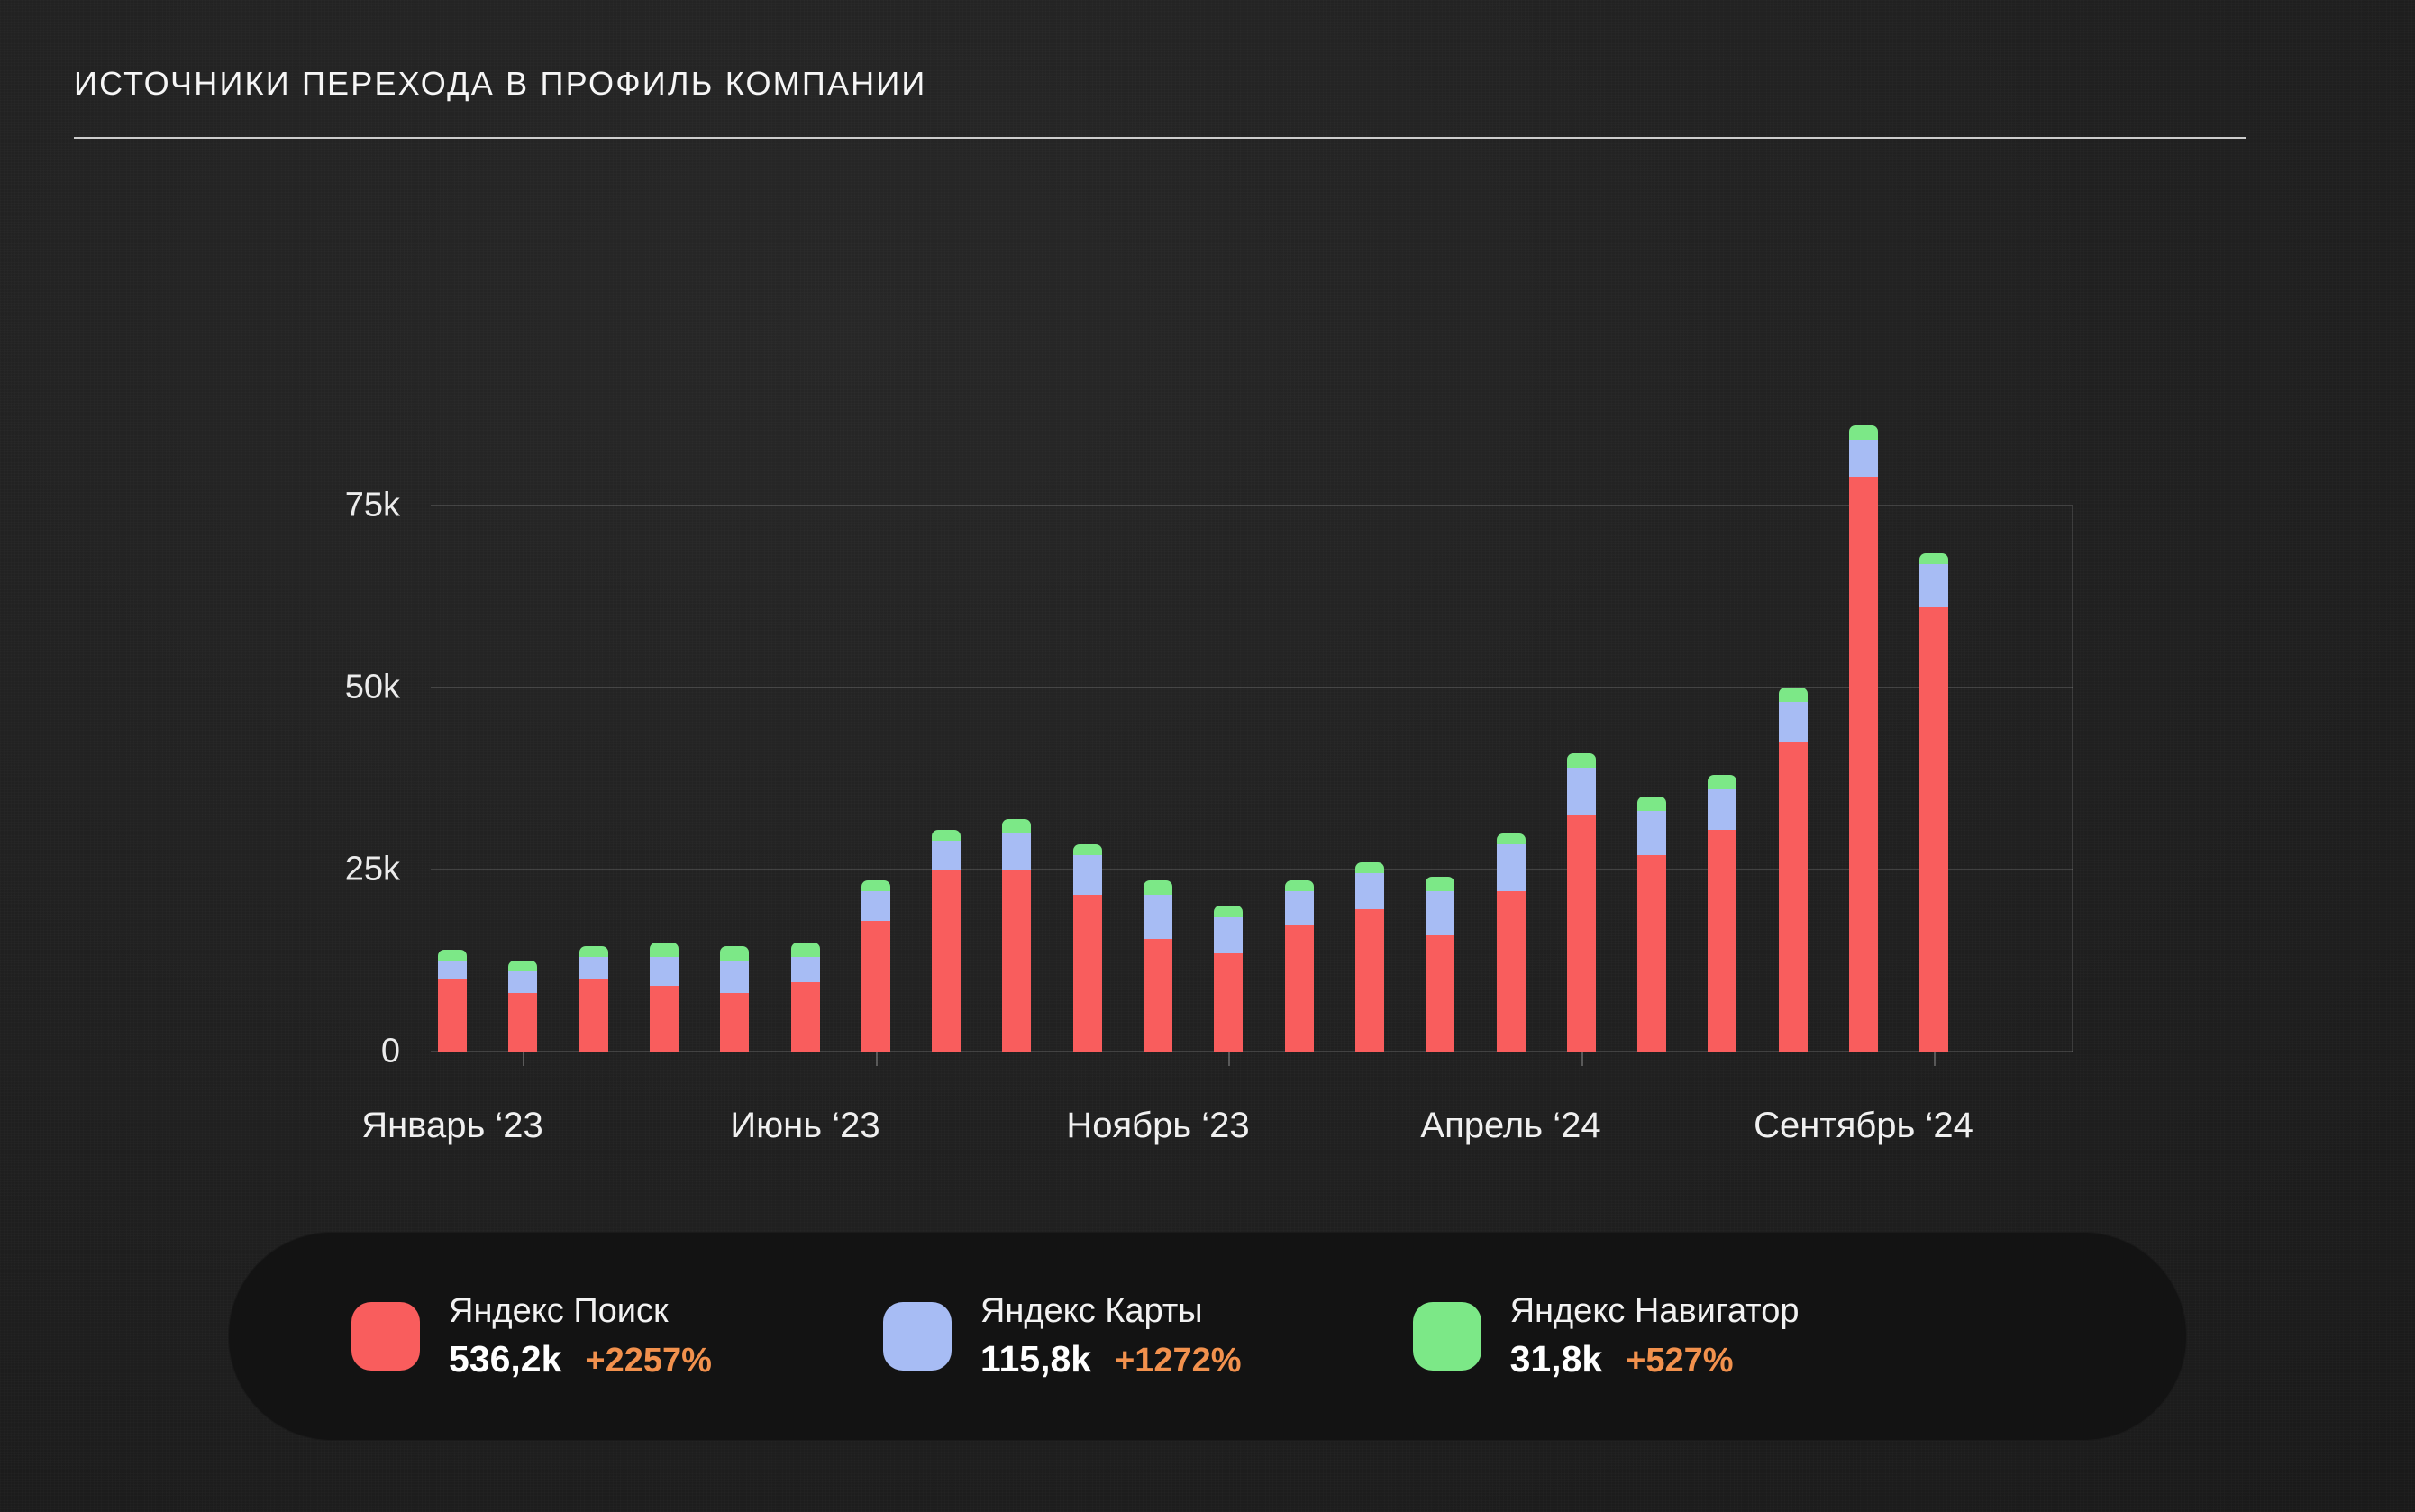  I want to click on legend-stats-maps: 115,8k +1272%, so click(1111, 1359).